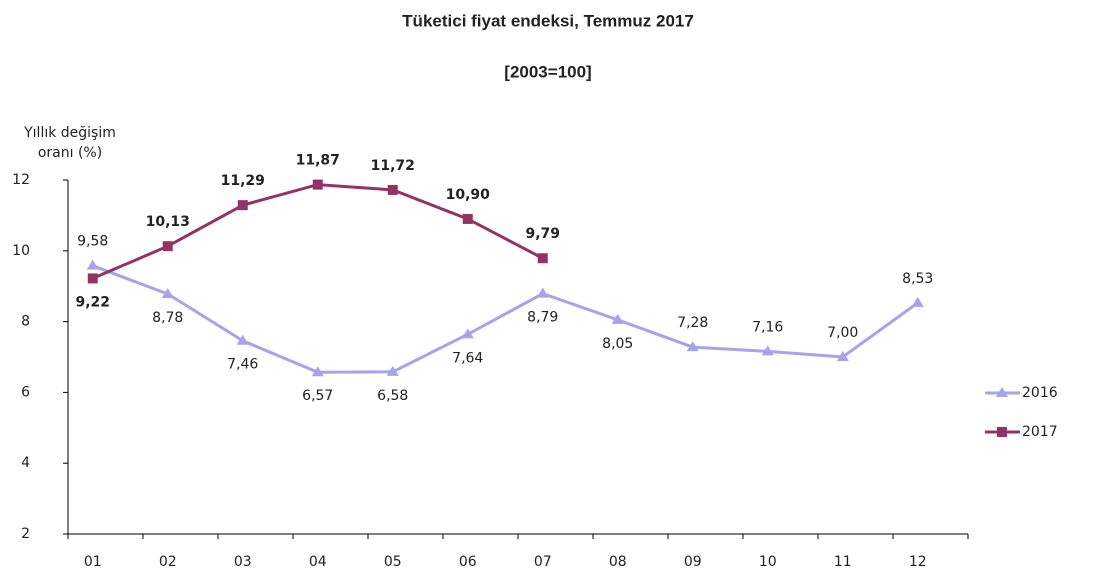  What do you see at coordinates (168, 222) in the screenshot?
I see `data-label: 10,13` at bounding box center [168, 222].